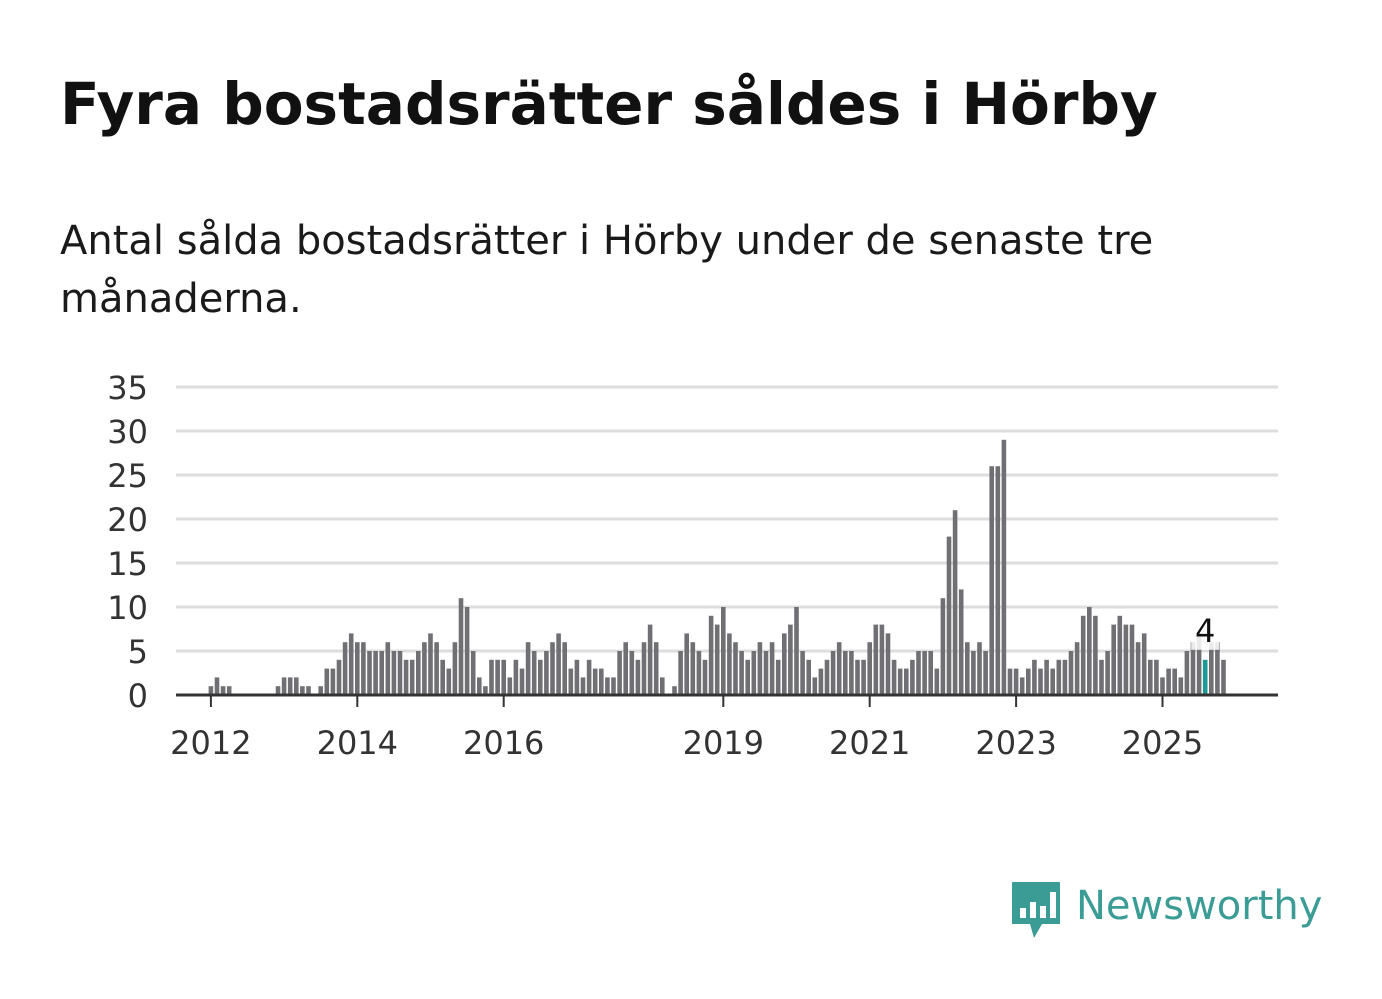 The height and width of the screenshot is (999, 1382). What do you see at coordinates (210, 743) in the screenshot?
I see `x-tick-label: 2012` at bounding box center [210, 743].